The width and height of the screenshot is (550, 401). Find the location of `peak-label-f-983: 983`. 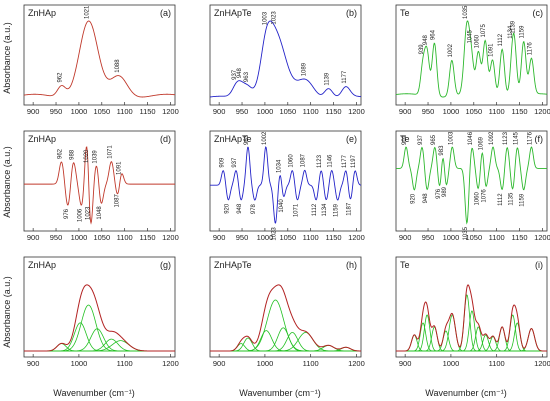

peak-label-f-983: 983 is located at coordinates (442, 150).